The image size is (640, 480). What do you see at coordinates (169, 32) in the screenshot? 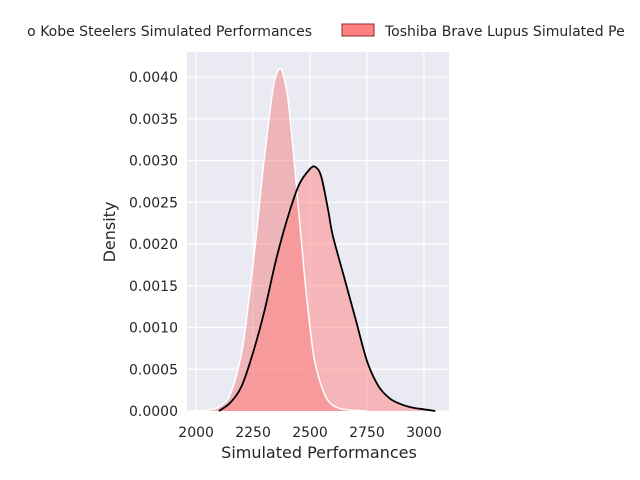
I see `legend-label-series-1: o Kobe Steelers Simulated Performances` at bounding box center [169, 32].